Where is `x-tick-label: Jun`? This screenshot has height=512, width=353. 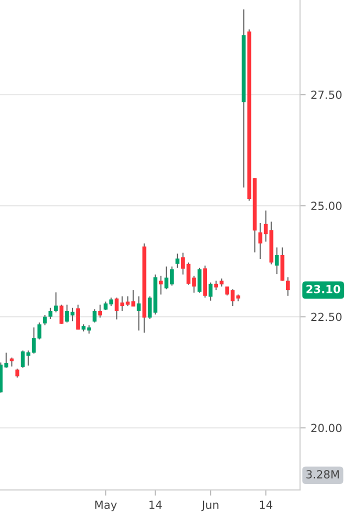 x-tick-label: Jun is located at coordinates (209, 506).